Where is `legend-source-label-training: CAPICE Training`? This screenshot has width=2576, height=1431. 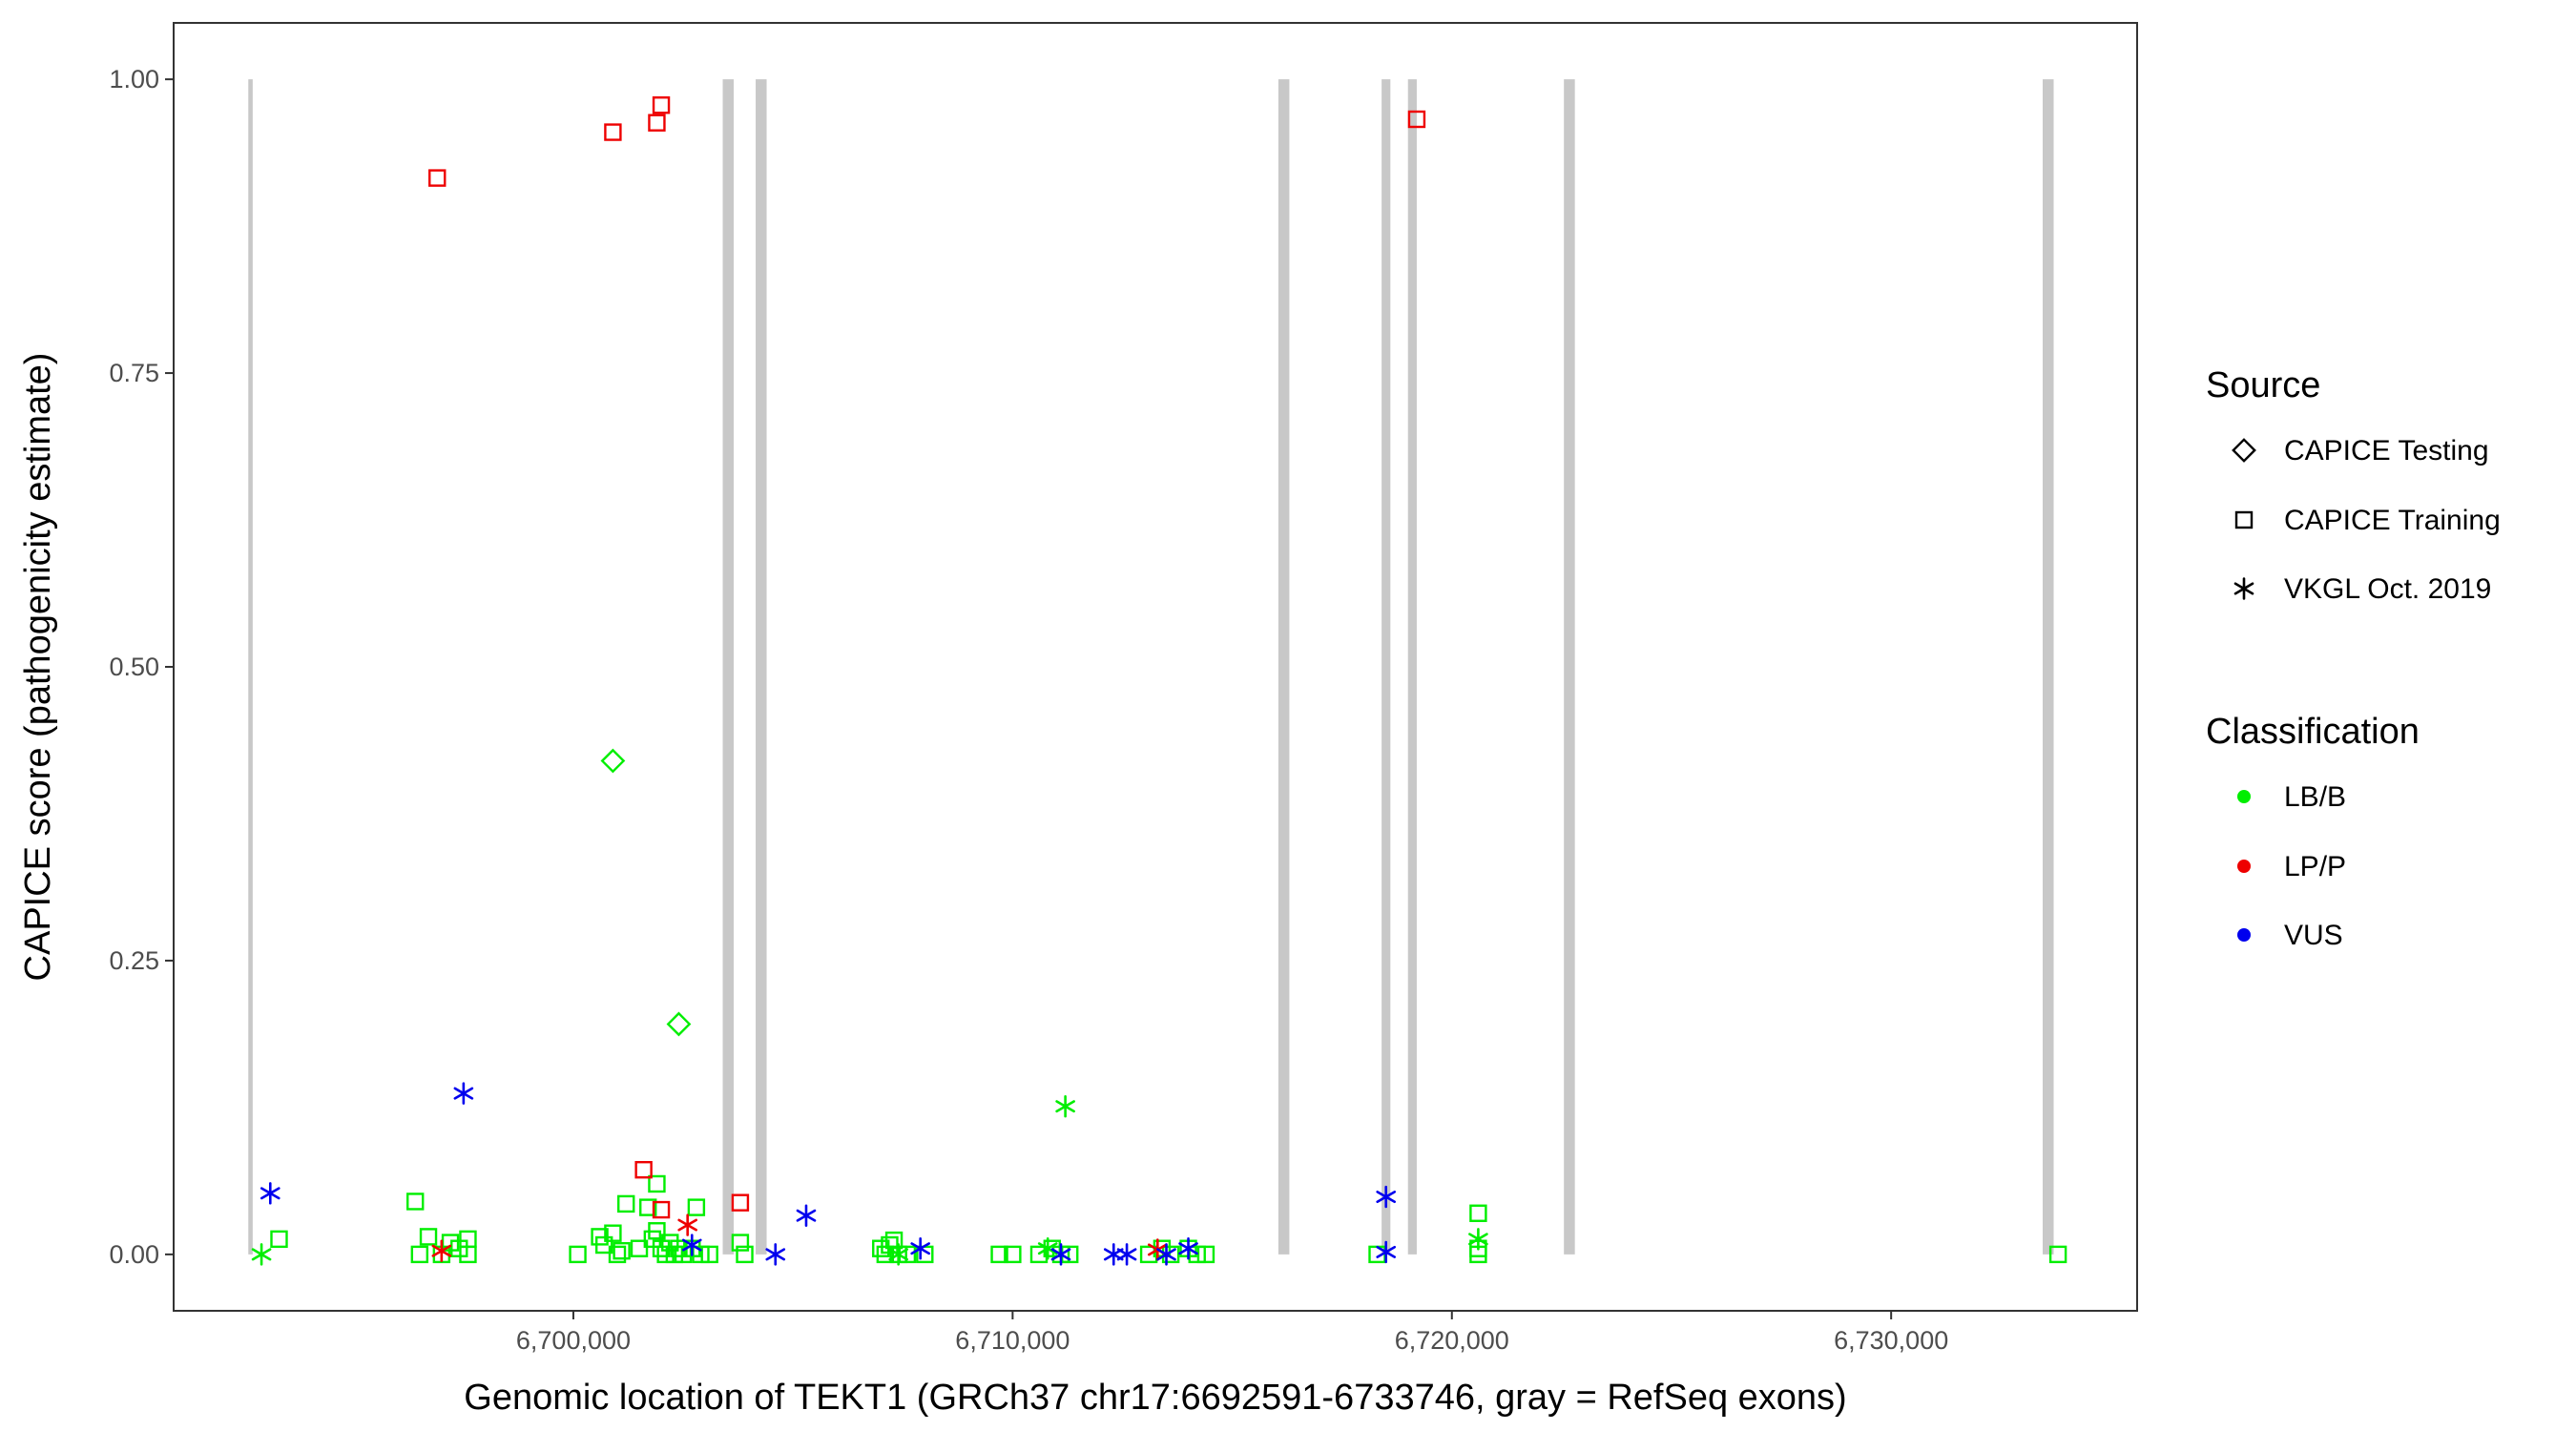 legend-source-label-training: CAPICE Training is located at coordinates (2392, 520).